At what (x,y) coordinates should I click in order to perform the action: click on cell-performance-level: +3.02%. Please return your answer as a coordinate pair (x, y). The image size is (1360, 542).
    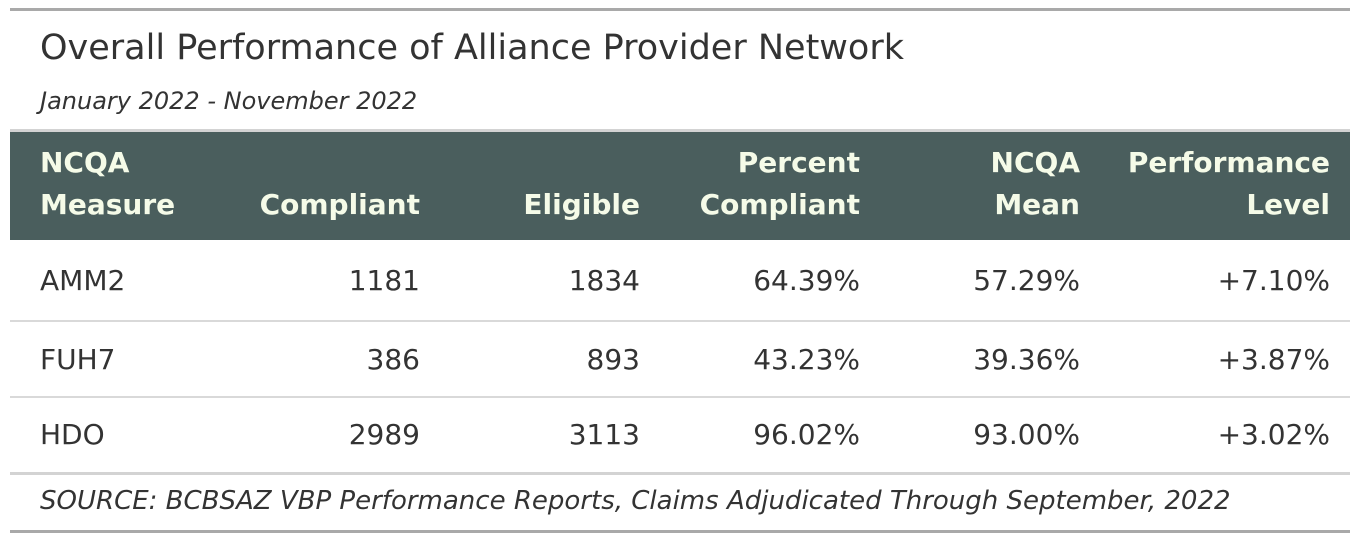
    Looking at the image, I should click on (1273, 435).